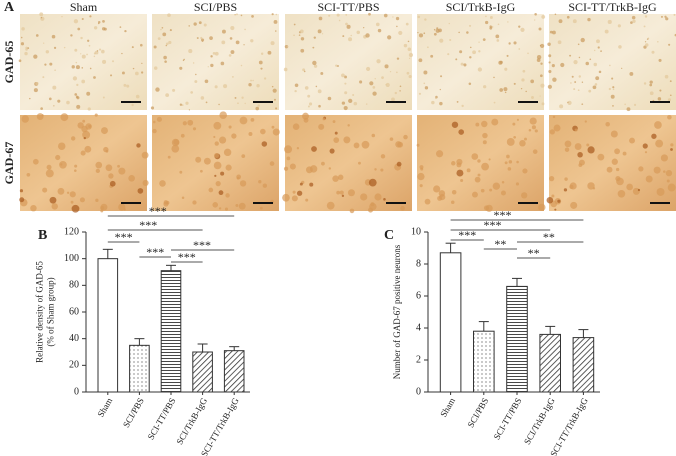 The height and width of the screenshot is (456, 676). I want to click on micrograph, so click(611, 62).